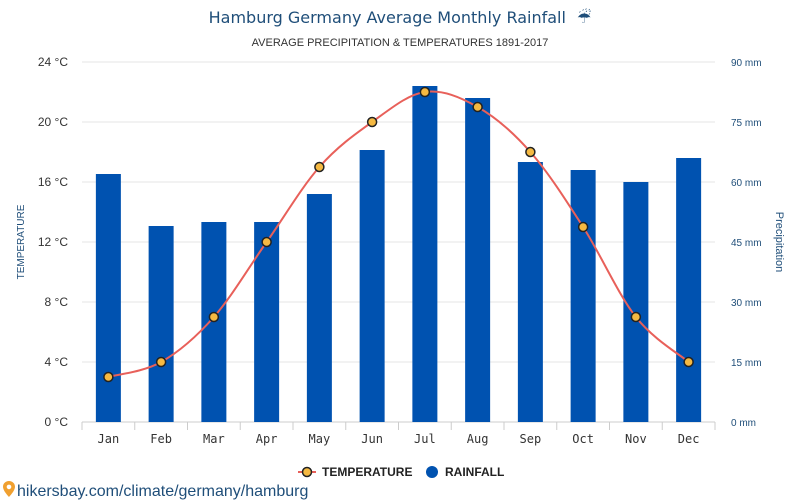 The height and width of the screenshot is (500, 800). I want to click on y-tick-label-right: 90 mm, so click(746, 63).